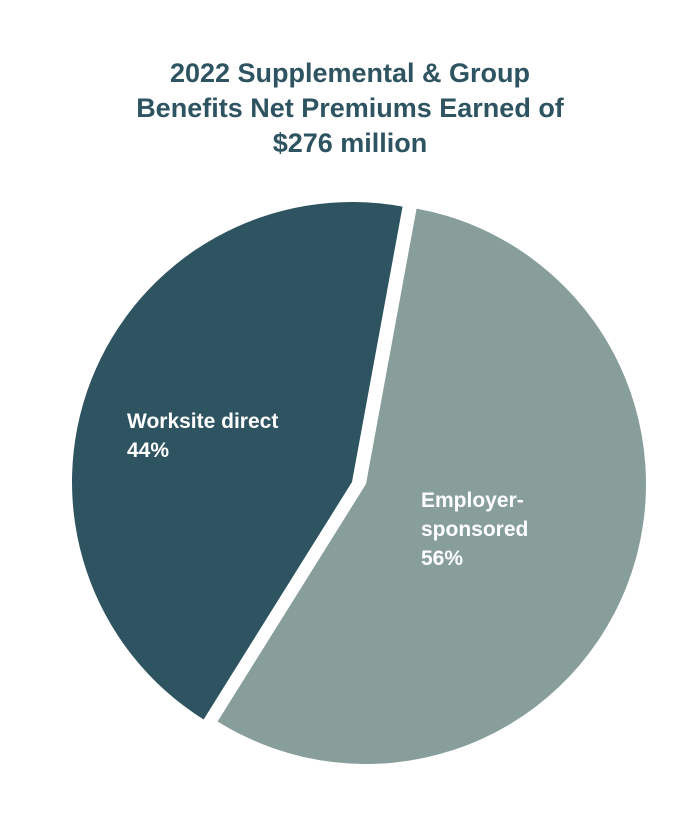 Image resolution: width=700 pixels, height=826 pixels. Describe the element at coordinates (202, 421) in the screenshot. I see `slice-label-worksite-direct-line-1: Worksite direct` at that location.